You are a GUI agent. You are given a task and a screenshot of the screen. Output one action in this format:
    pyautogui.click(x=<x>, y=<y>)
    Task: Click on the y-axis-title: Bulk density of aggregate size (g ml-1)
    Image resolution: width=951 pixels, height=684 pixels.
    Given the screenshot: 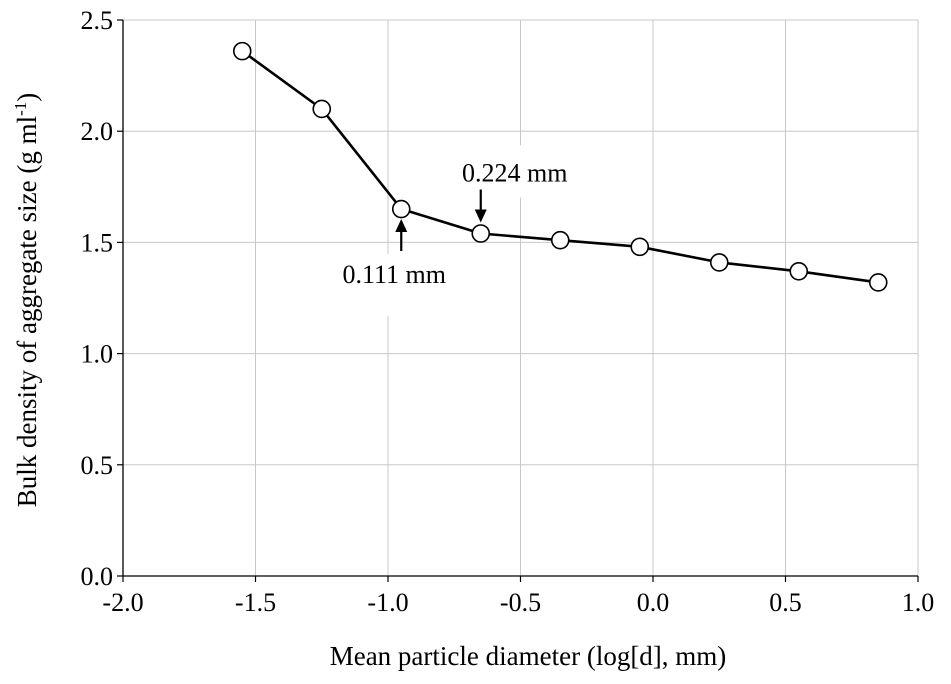 What is the action you would take?
    pyautogui.click(x=26, y=300)
    